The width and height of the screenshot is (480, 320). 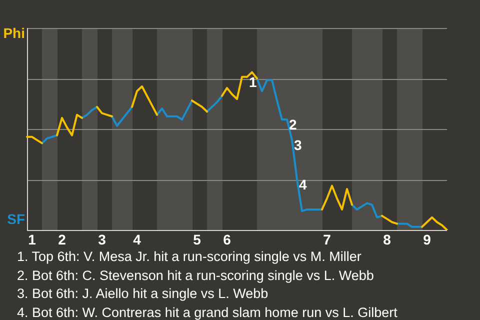 What do you see at coordinates (143, 294) in the screenshot?
I see `text: 3. Bot 6th: J. Aiello hit a single vs L. Webb` at bounding box center [143, 294].